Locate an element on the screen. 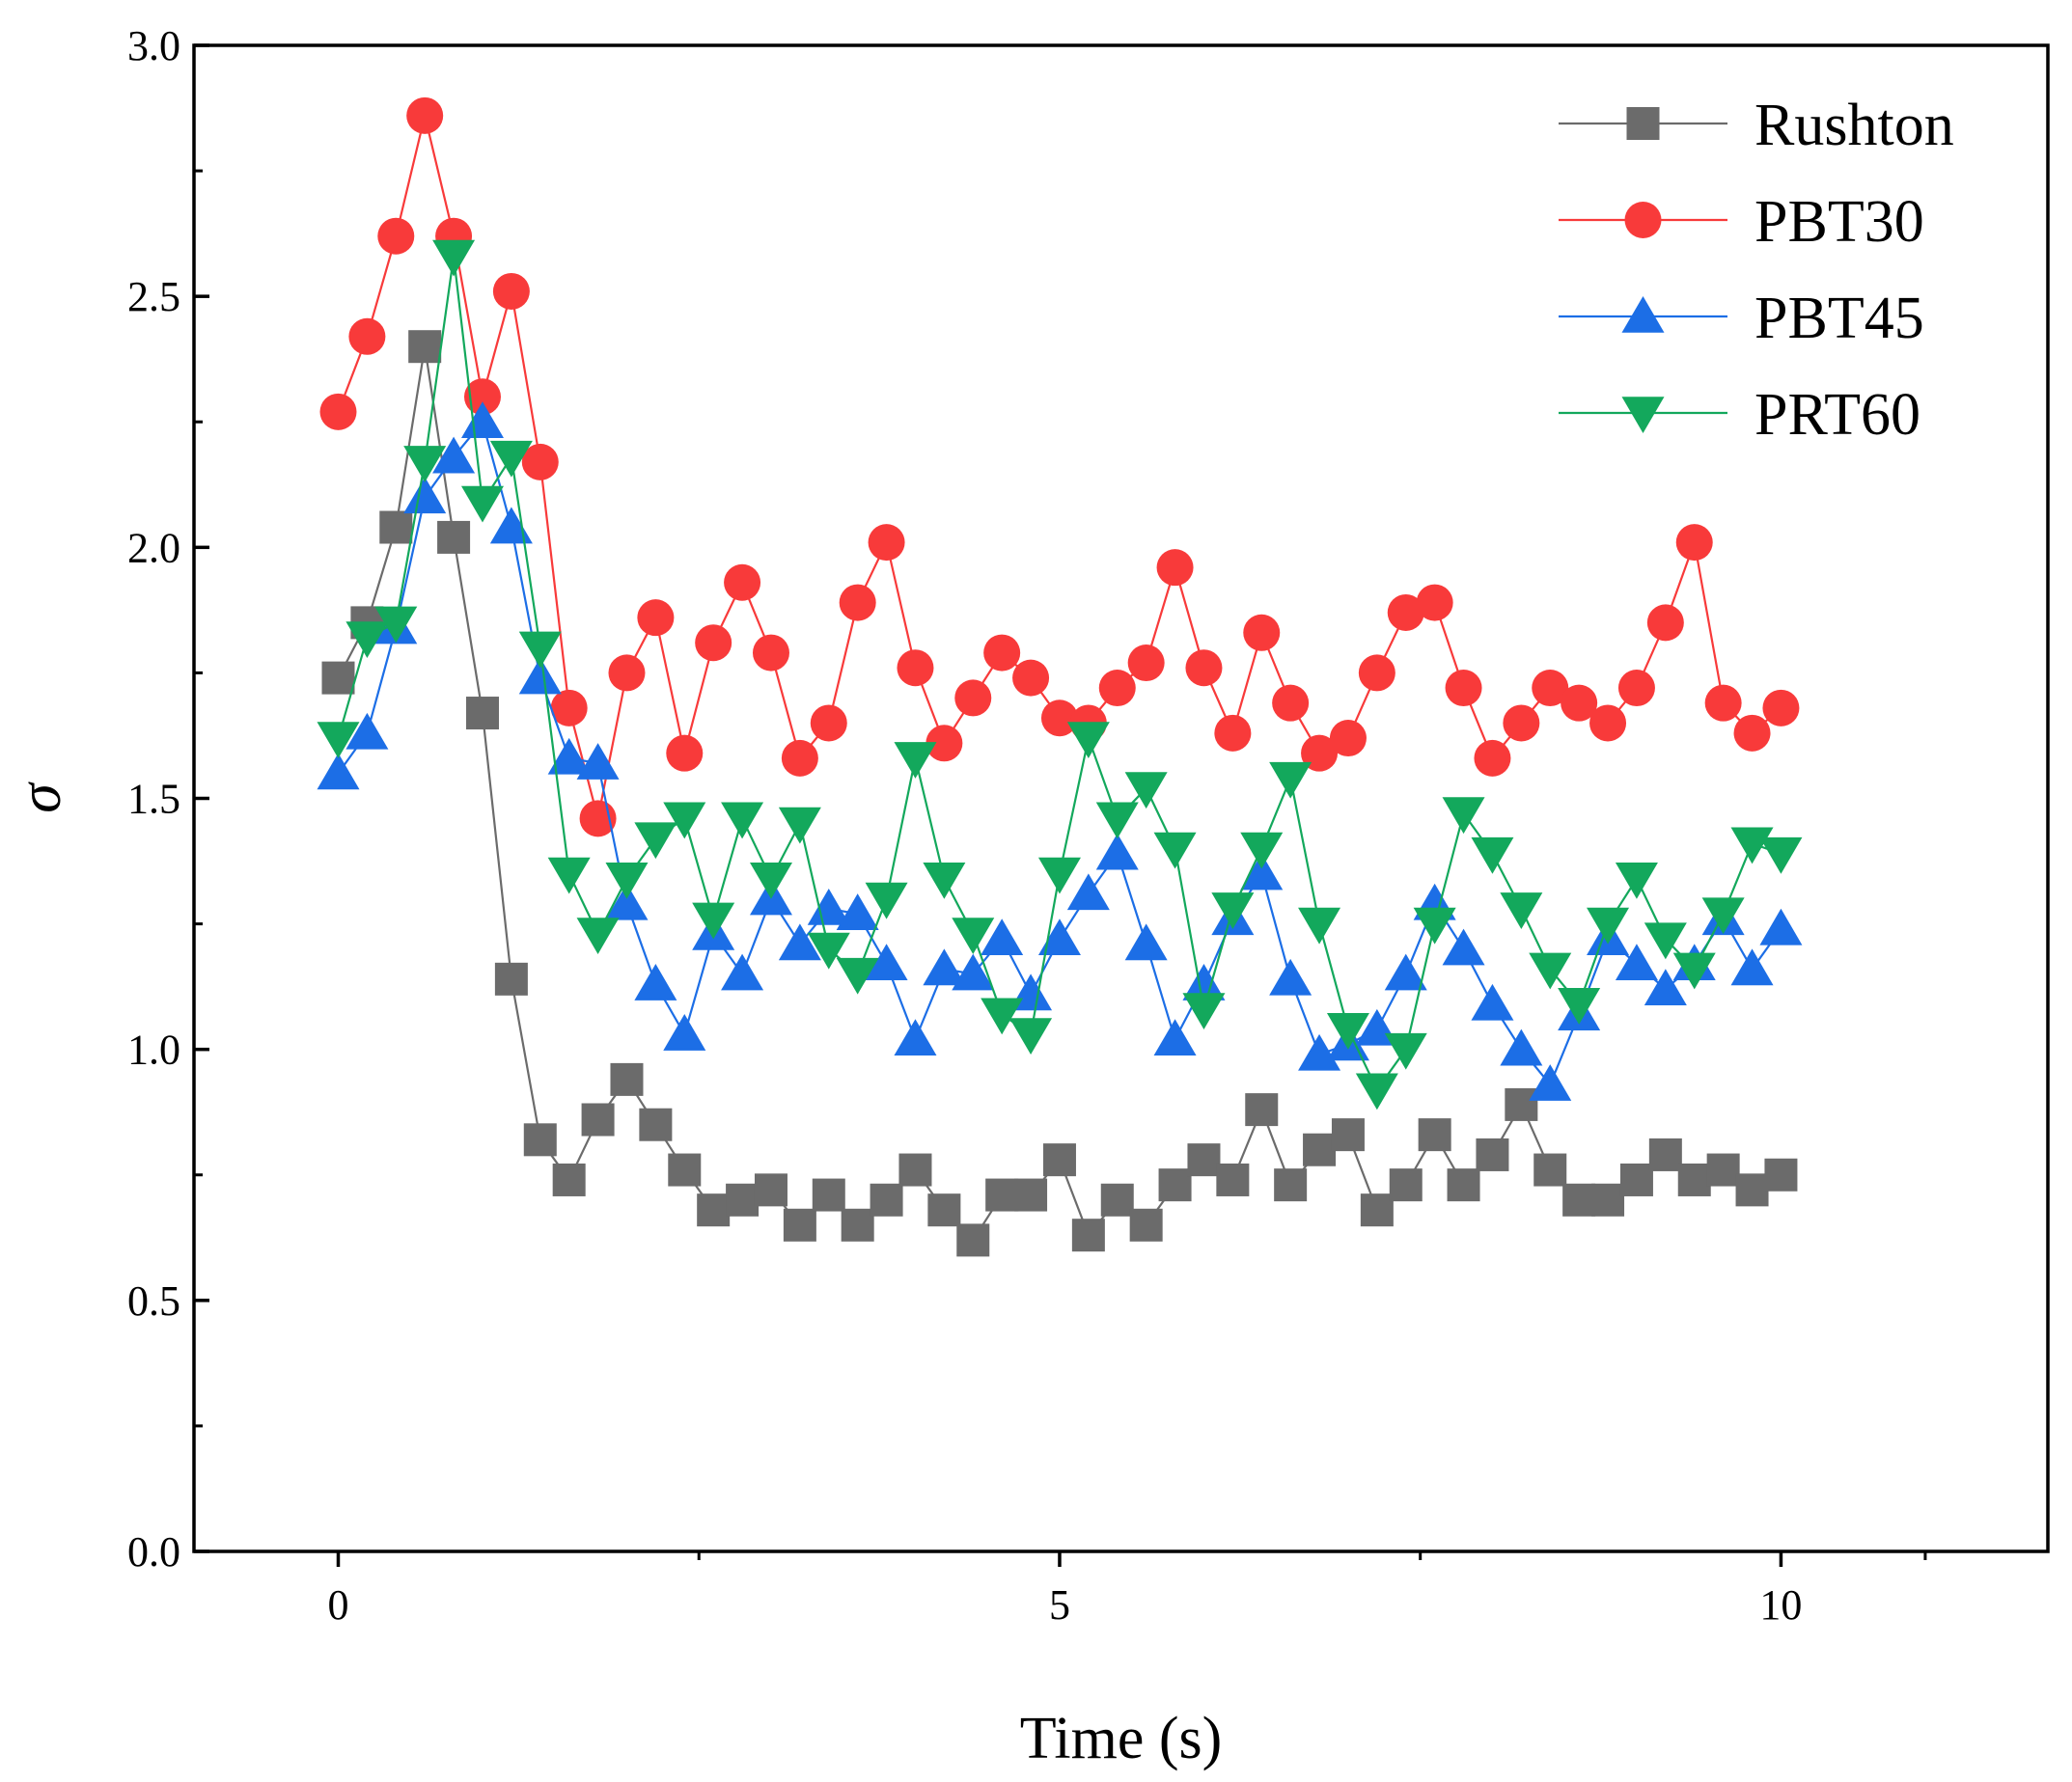 This screenshot has width=2072, height=1782. y-tick-label: 3.0 is located at coordinates (153, 45).